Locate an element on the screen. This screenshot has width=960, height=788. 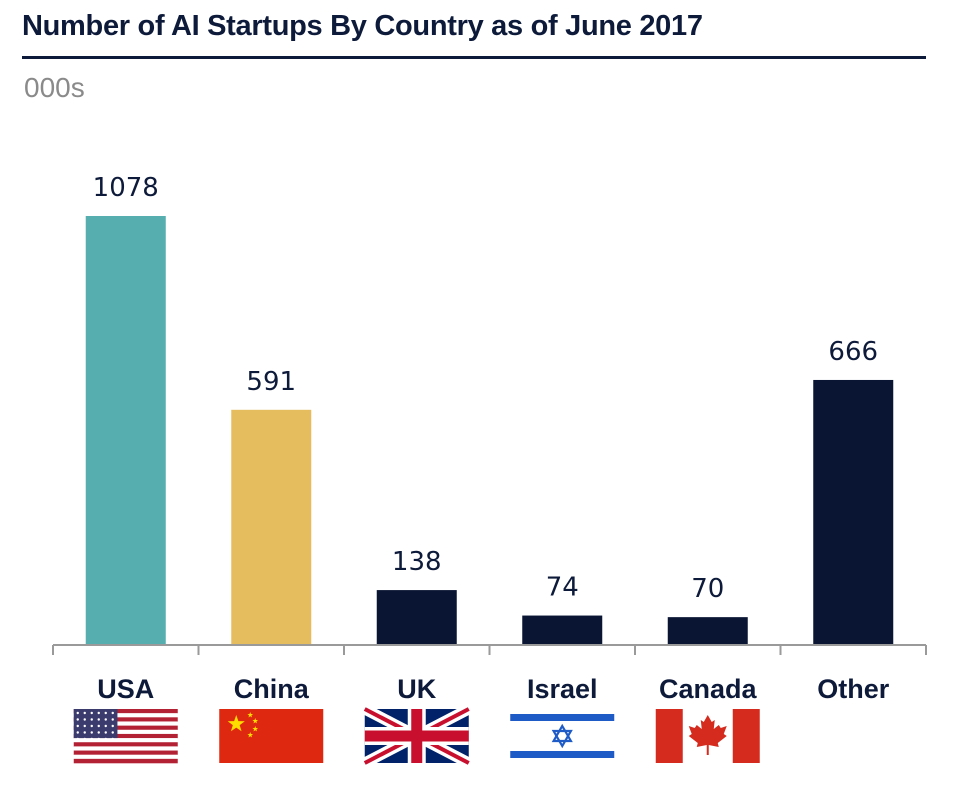
flags-layer is located at coordinates (416, 736).